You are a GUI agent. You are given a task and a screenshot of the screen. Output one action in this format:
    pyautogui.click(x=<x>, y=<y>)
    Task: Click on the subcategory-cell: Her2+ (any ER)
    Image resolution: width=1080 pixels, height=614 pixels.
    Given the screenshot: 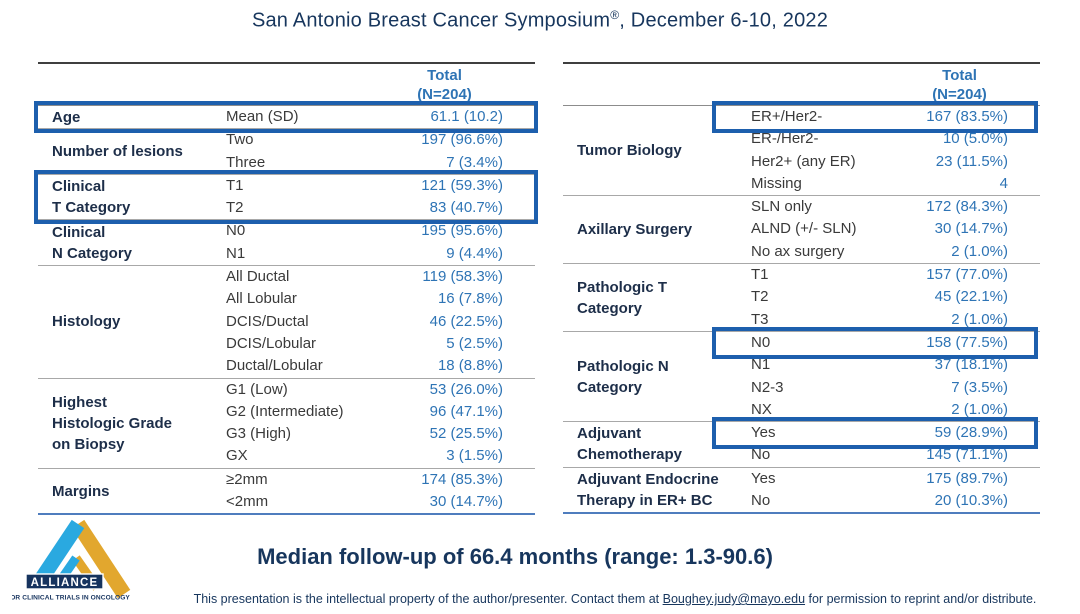 What is the action you would take?
    pyautogui.click(x=803, y=161)
    